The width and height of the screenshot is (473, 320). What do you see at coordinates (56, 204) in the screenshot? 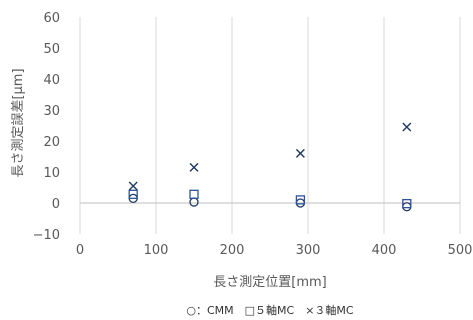
I see `y-tick-label: 0` at bounding box center [56, 204].